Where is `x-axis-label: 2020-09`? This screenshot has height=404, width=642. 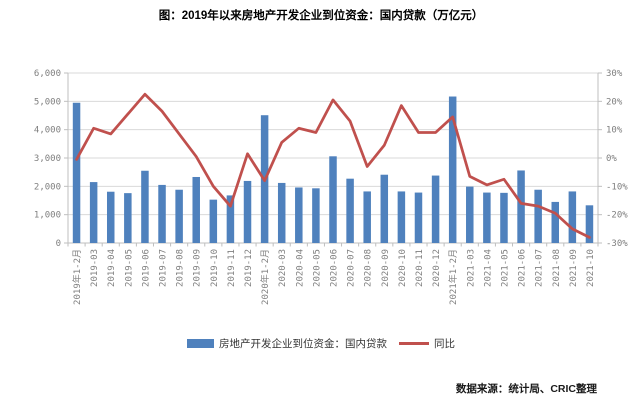
x-axis-label: 2020-09 is located at coordinates (386, 268).